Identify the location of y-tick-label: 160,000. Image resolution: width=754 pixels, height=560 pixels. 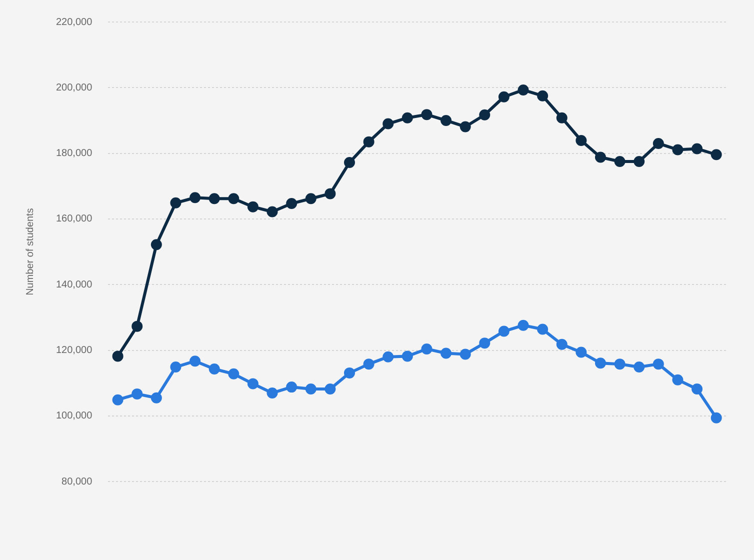
(74, 219).